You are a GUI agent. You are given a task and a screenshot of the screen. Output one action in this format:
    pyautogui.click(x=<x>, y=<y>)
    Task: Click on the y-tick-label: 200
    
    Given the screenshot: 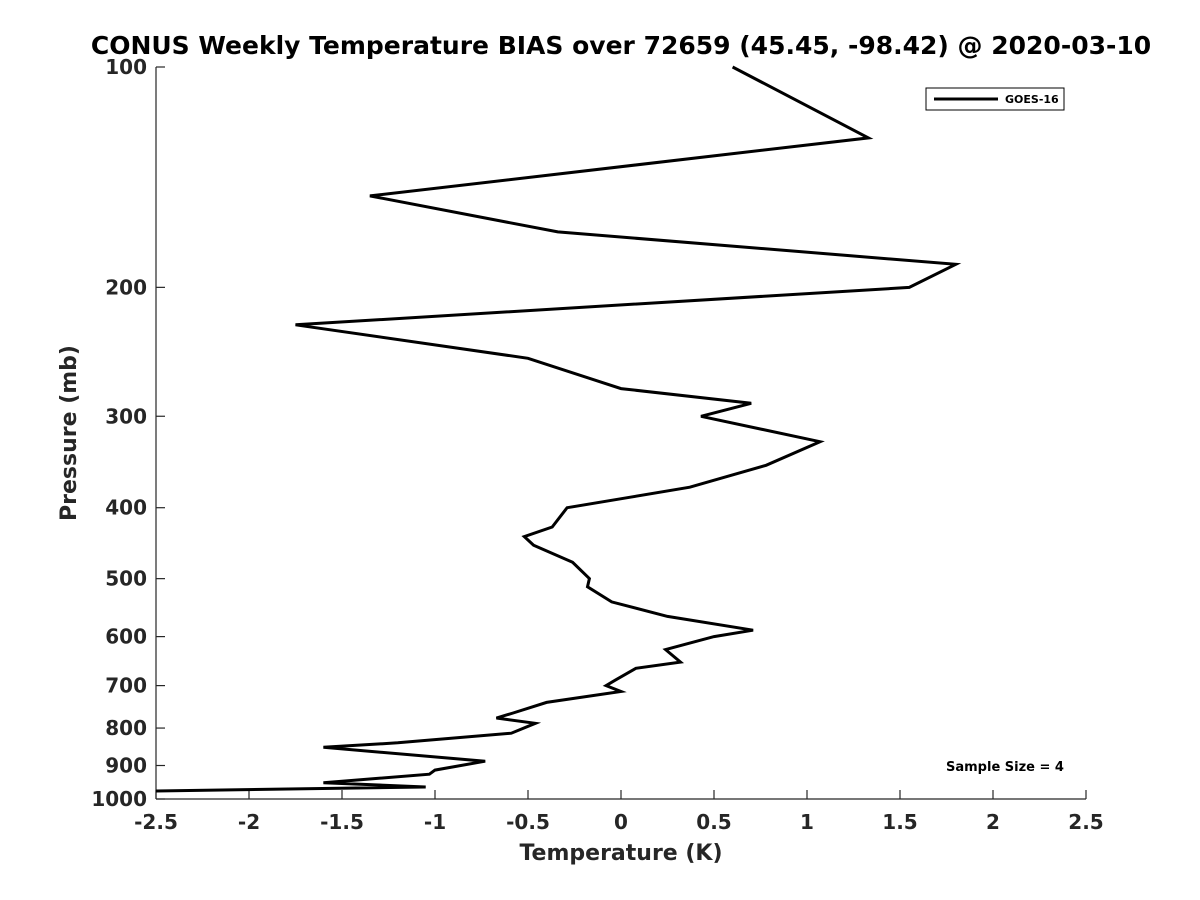 What is the action you would take?
    pyautogui.click(x=126, y=287)
    